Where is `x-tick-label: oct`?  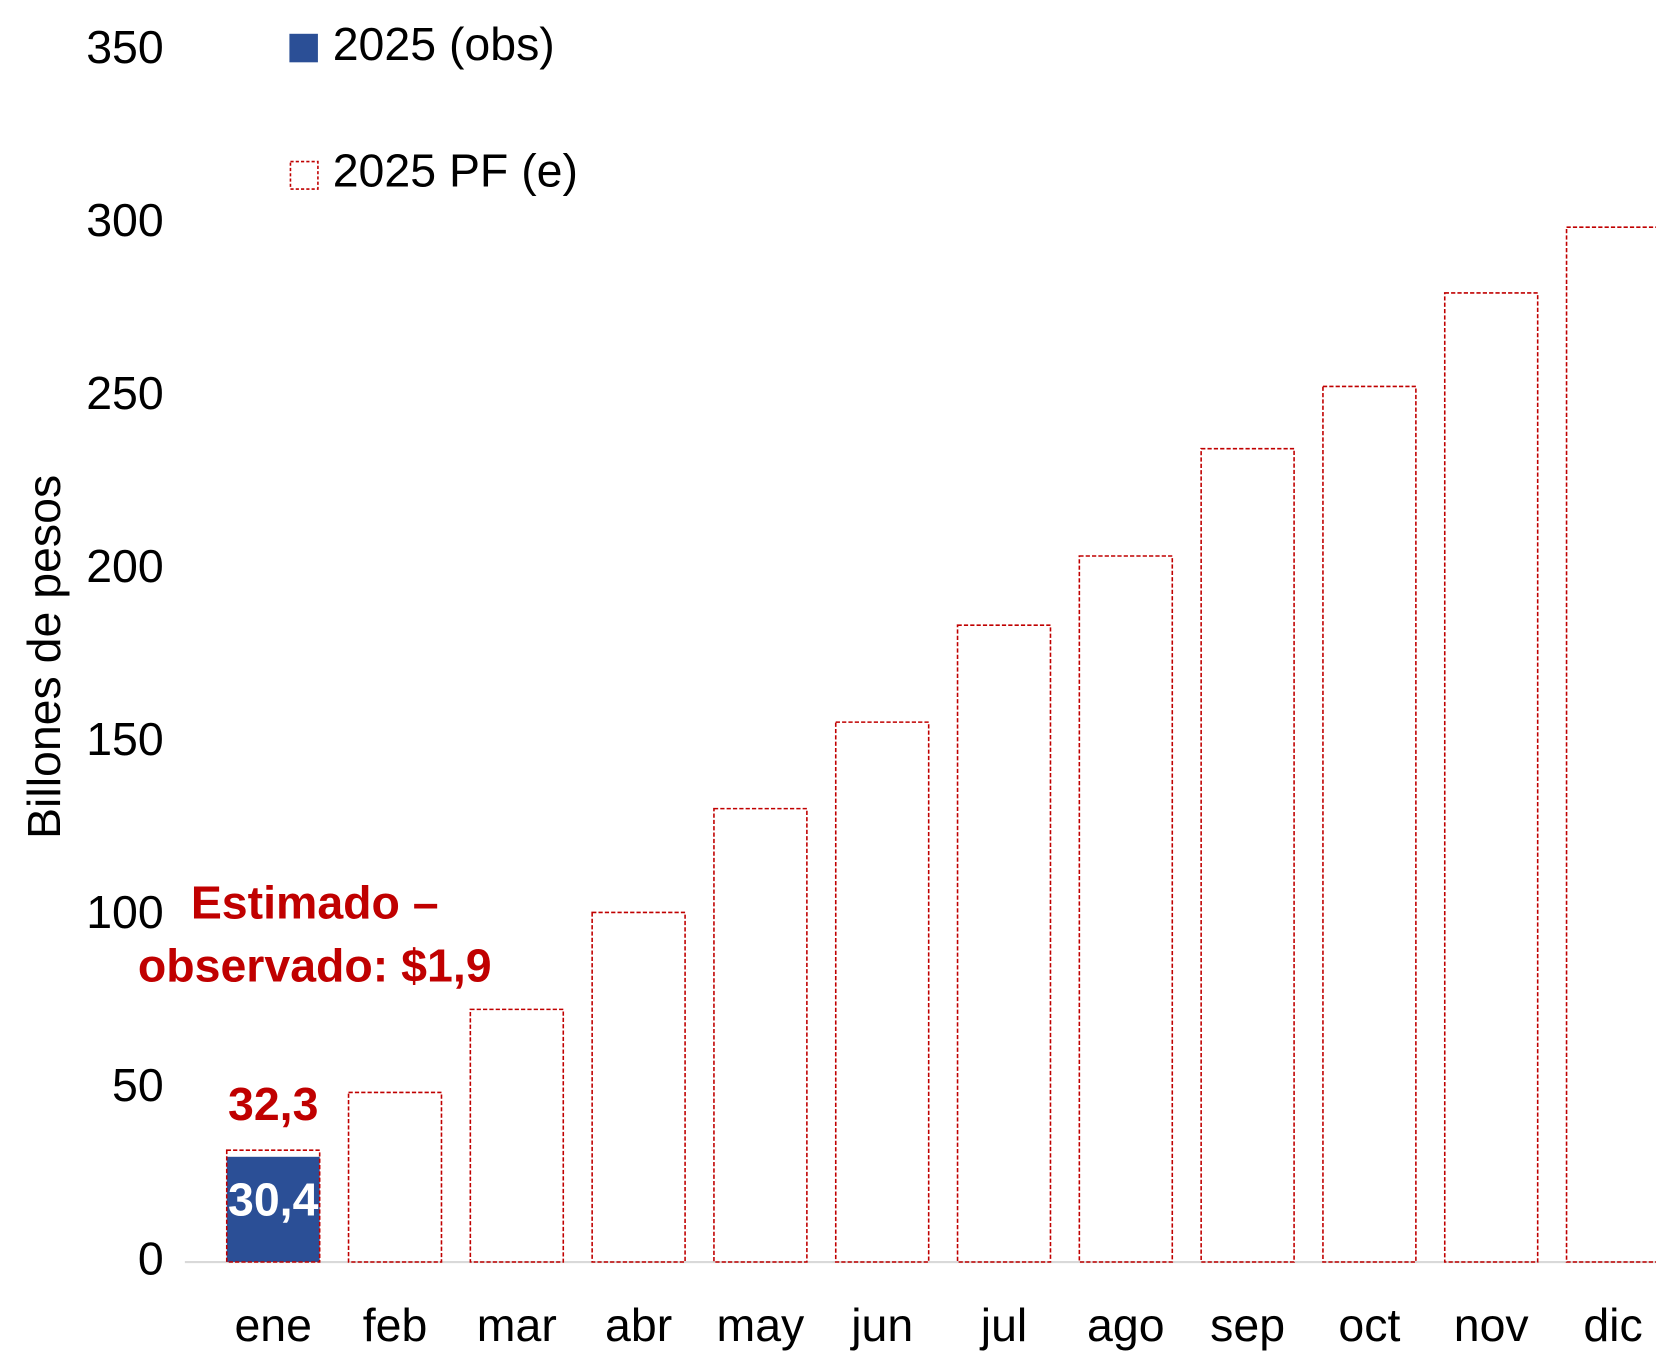 x-tick-label: oct is located at coordinates (1369, 1325).